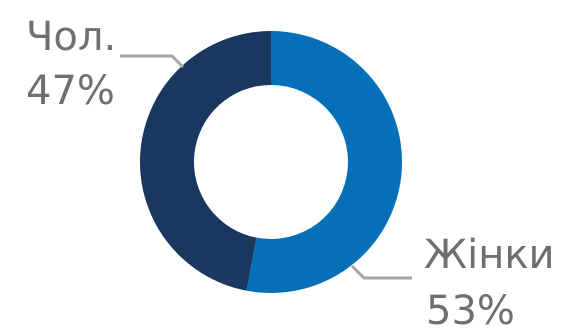 The height and width of the screenshot is (332, 567). Describe the element at coordinates (71, 37) in the screenshot. I see `men-label: Чол.` at that location.